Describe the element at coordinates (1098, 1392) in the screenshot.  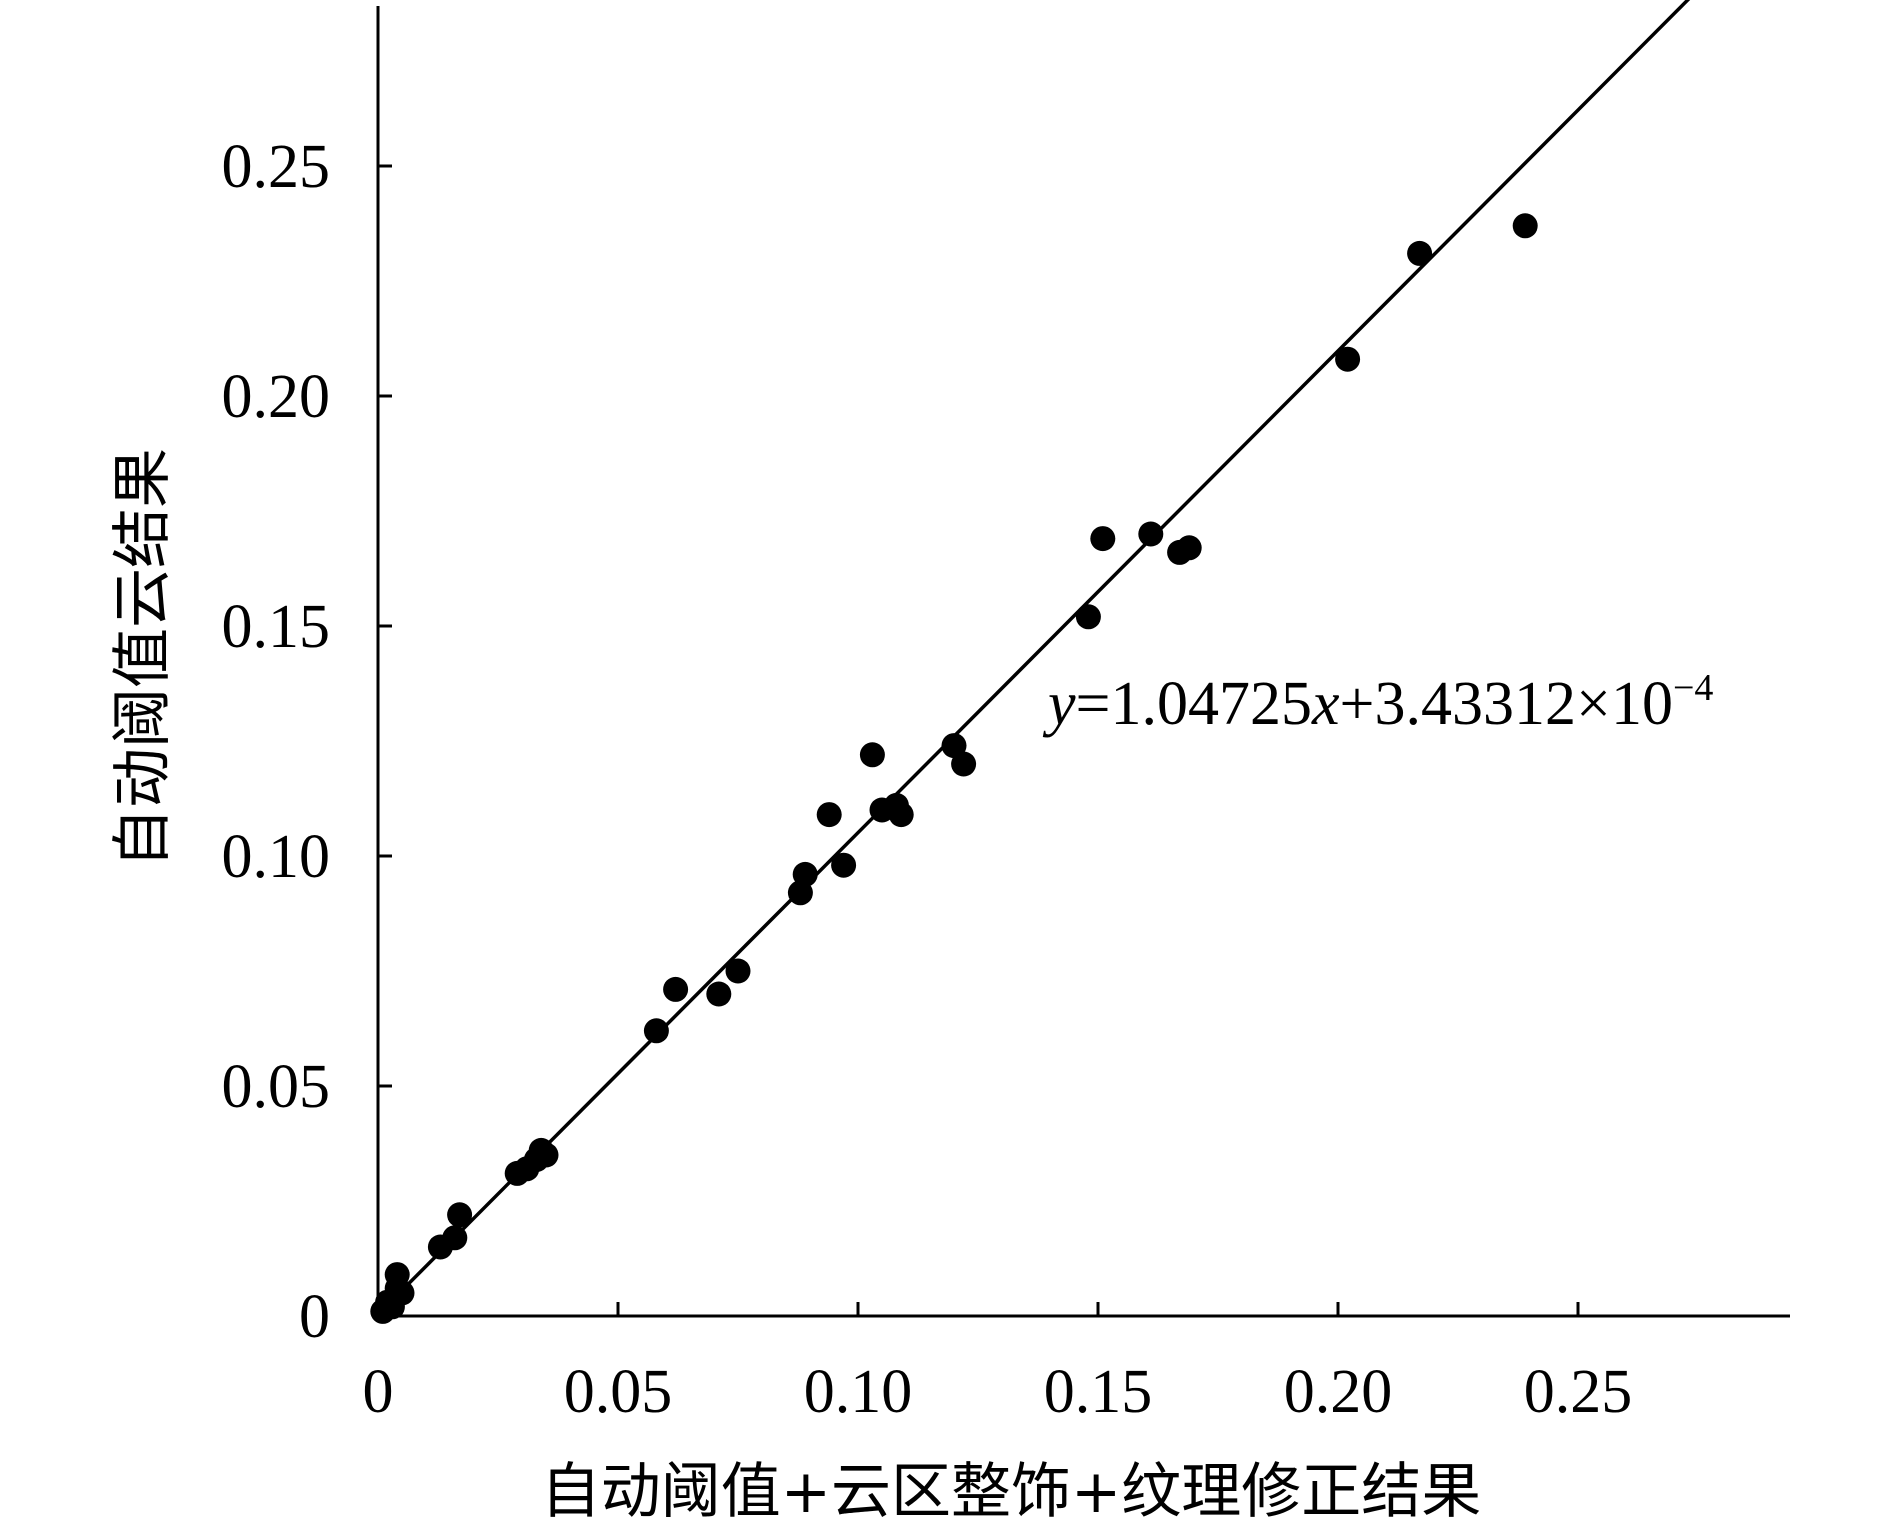
I see `x-tick-label: 0.15` at that location.